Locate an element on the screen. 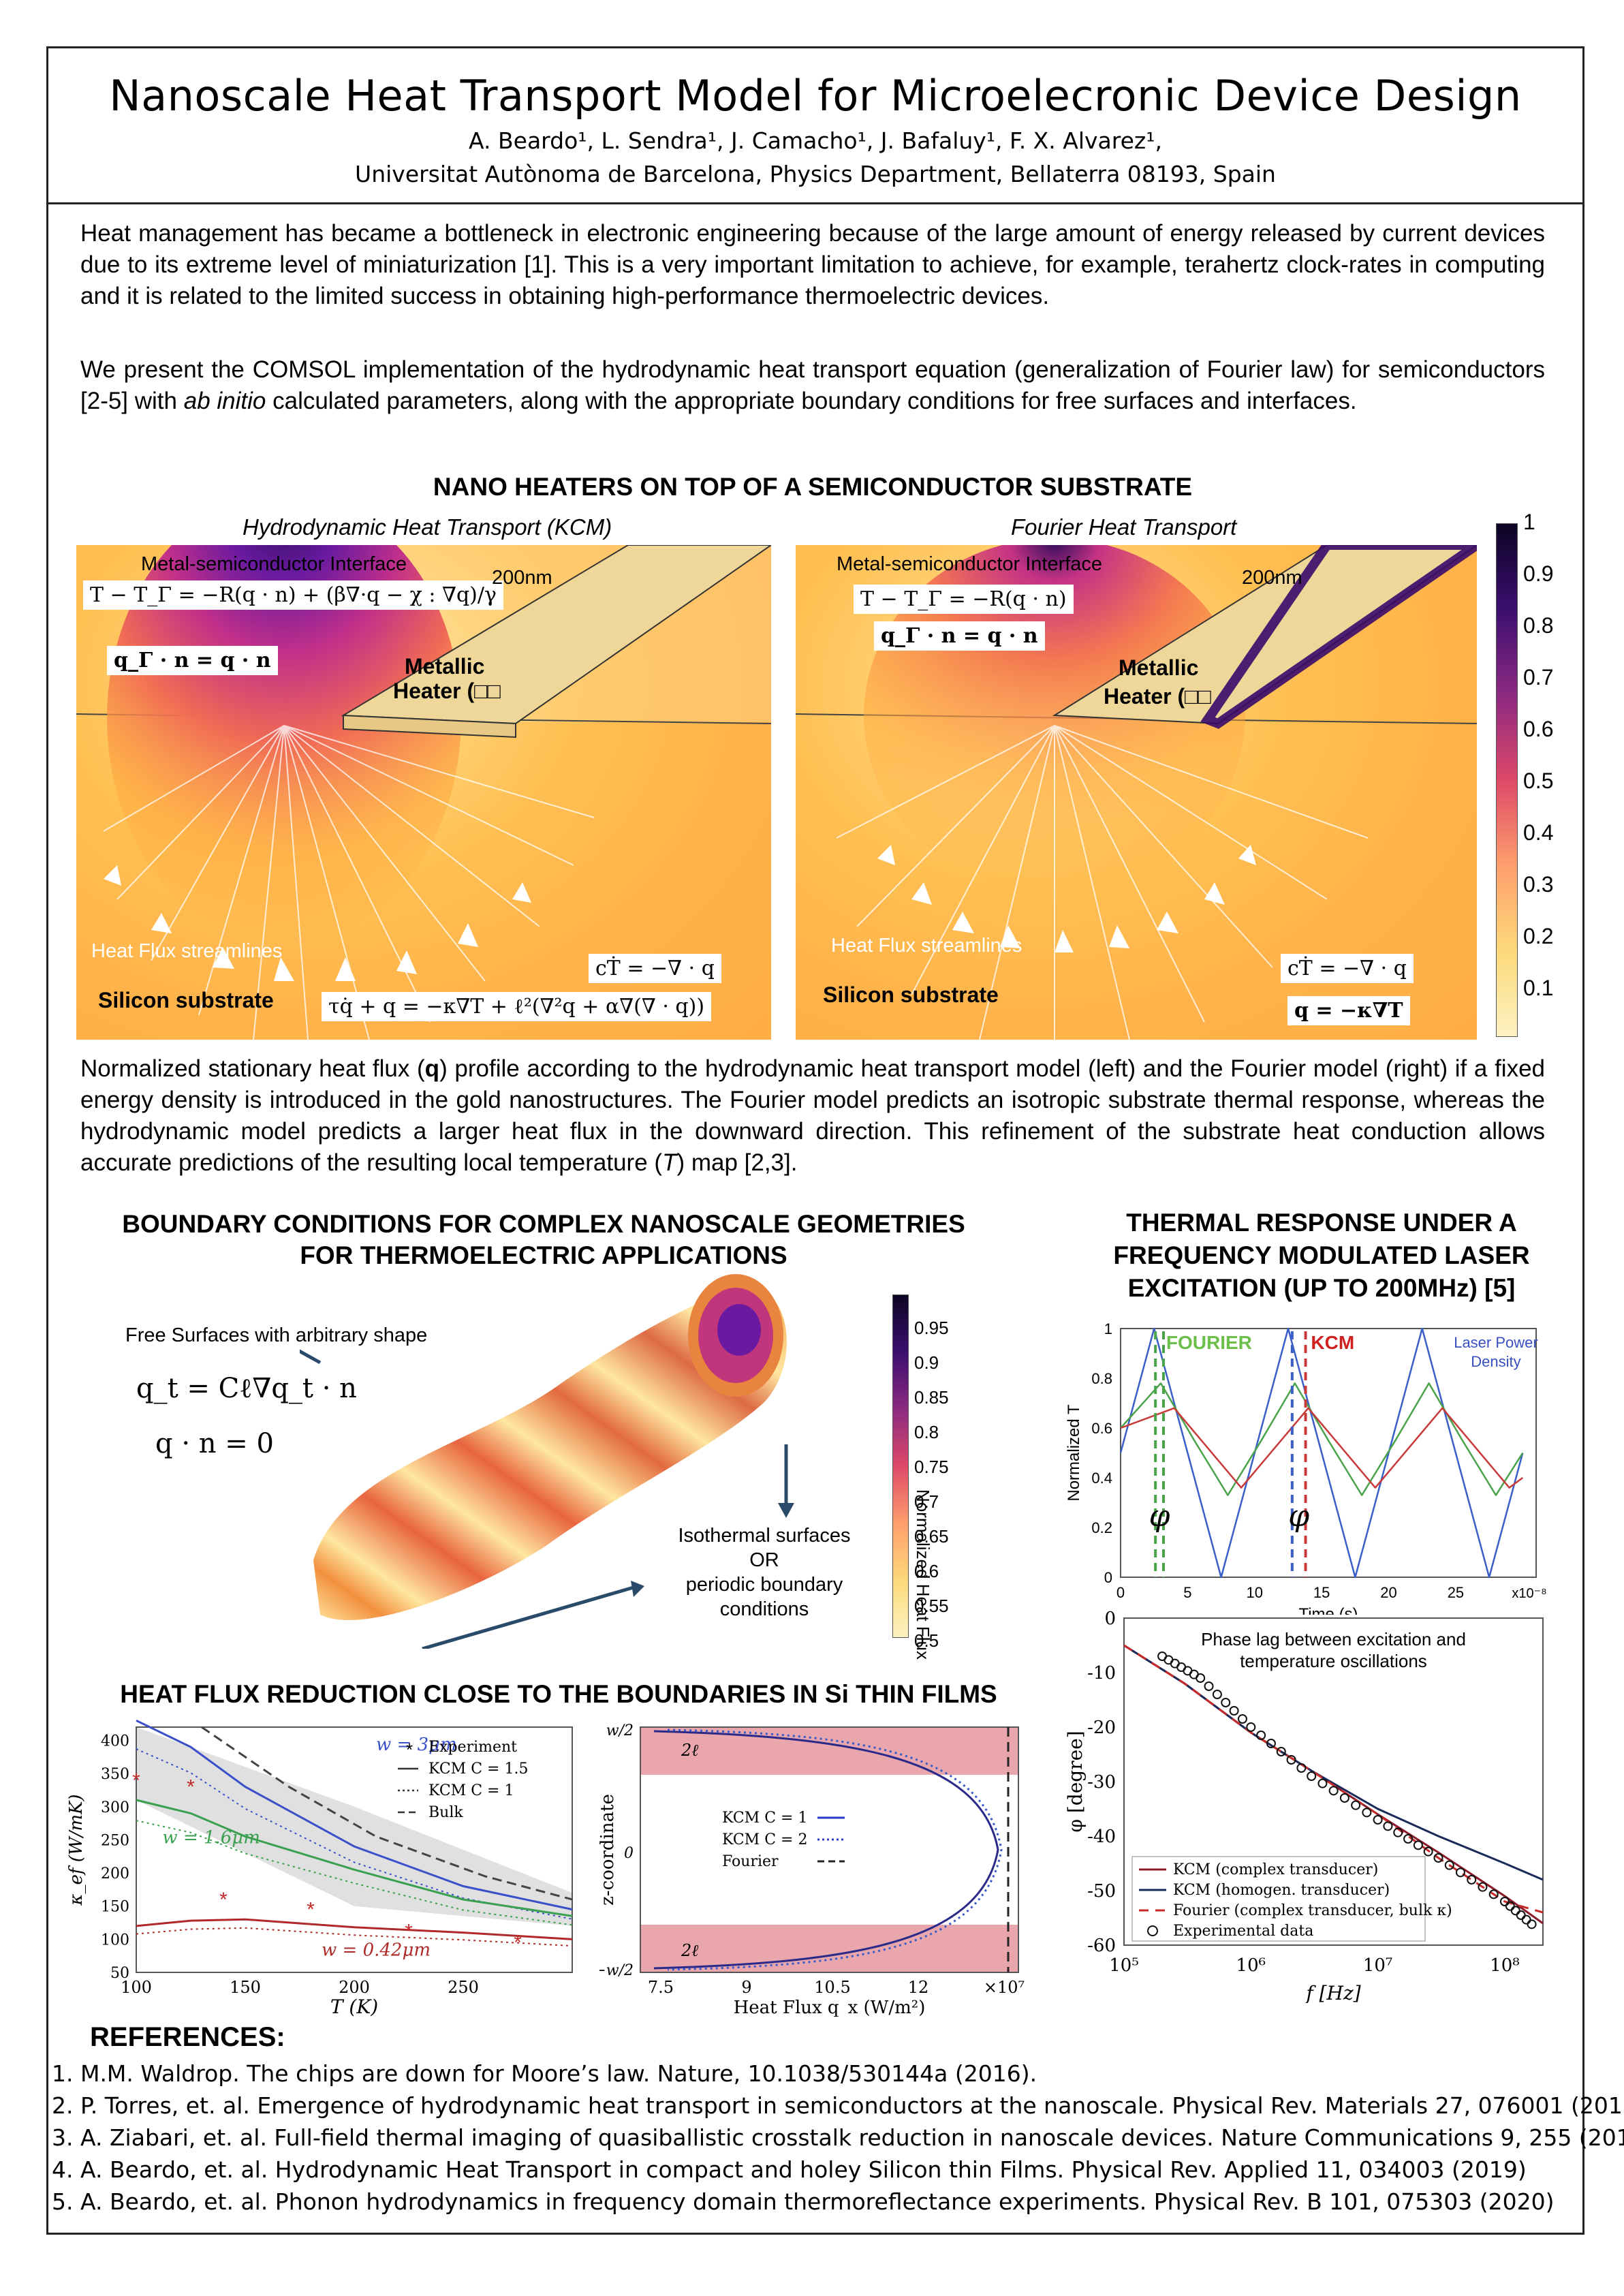 The height and width of the screenshot is (2296, 1624). y-tick-label: 200 is located at coordinates (115, 1874).